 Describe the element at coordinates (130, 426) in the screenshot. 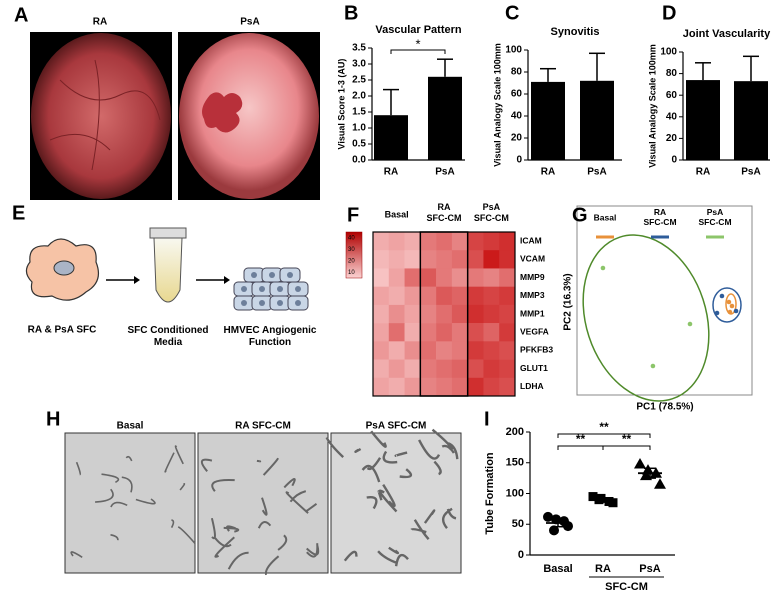

I see `image-label: Basal` at that location.